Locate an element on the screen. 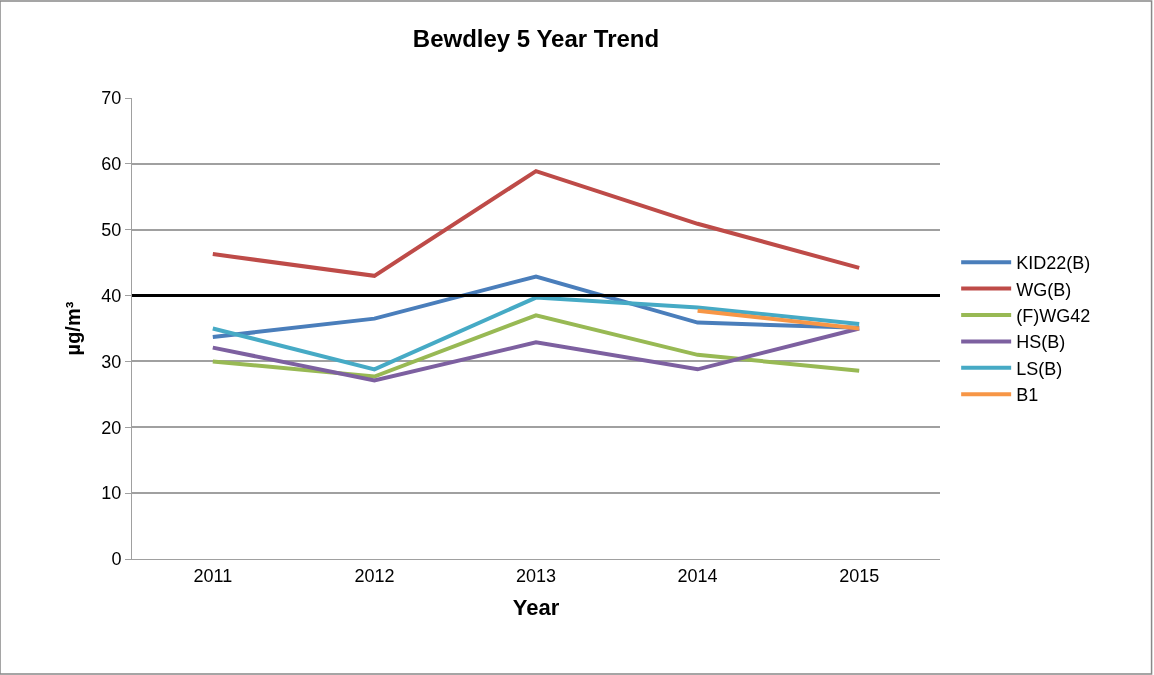  x-tick-label: 2014 is located at coordinates (697, 575).